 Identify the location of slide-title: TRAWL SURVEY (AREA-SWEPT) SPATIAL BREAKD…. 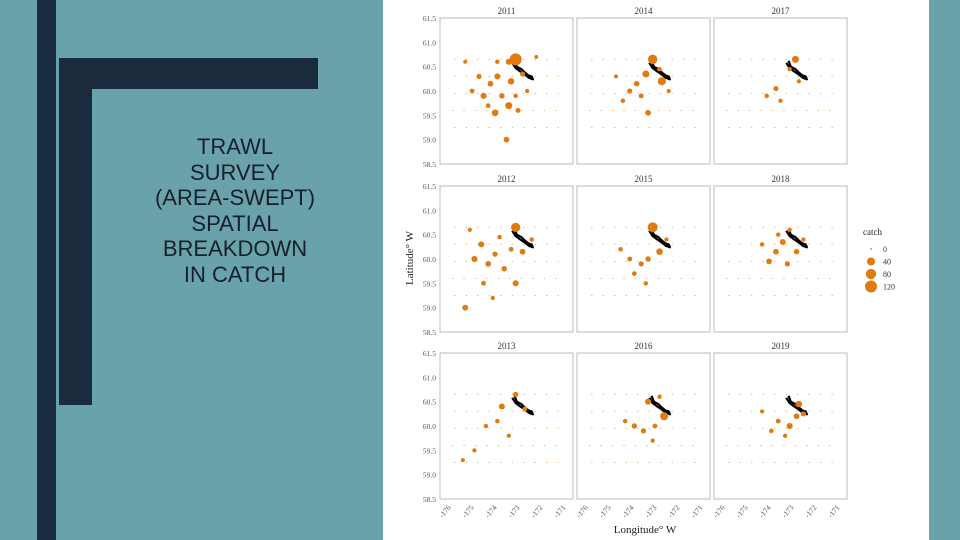
(235, 210).